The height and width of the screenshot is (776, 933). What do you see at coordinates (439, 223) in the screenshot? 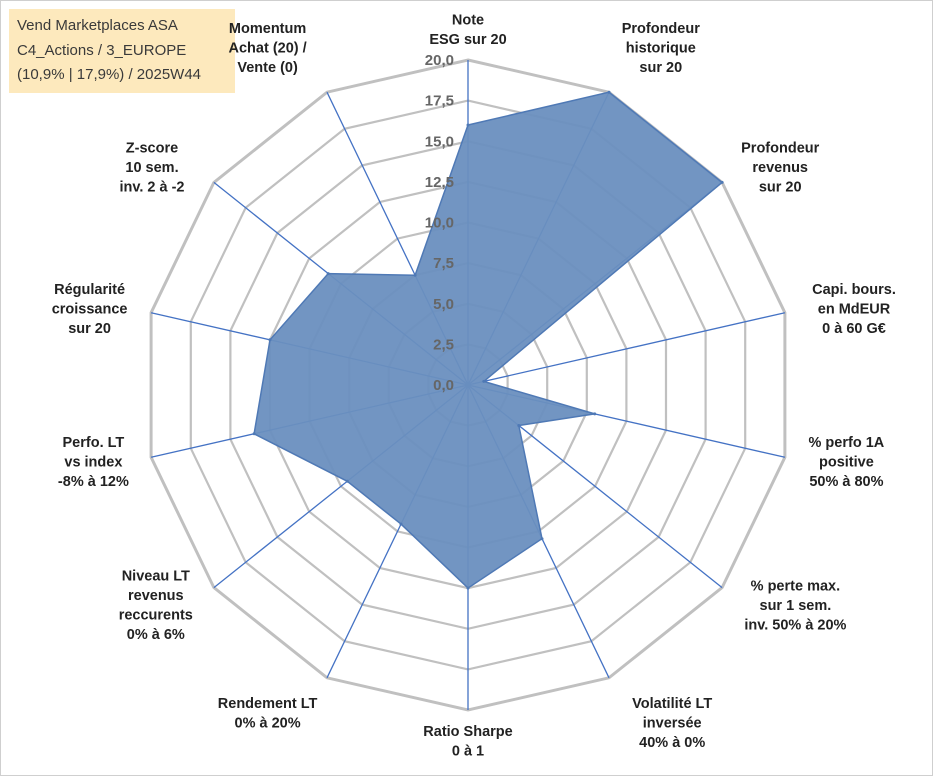
I see `tick-label: 10,0` at bounding box center [439, 223].